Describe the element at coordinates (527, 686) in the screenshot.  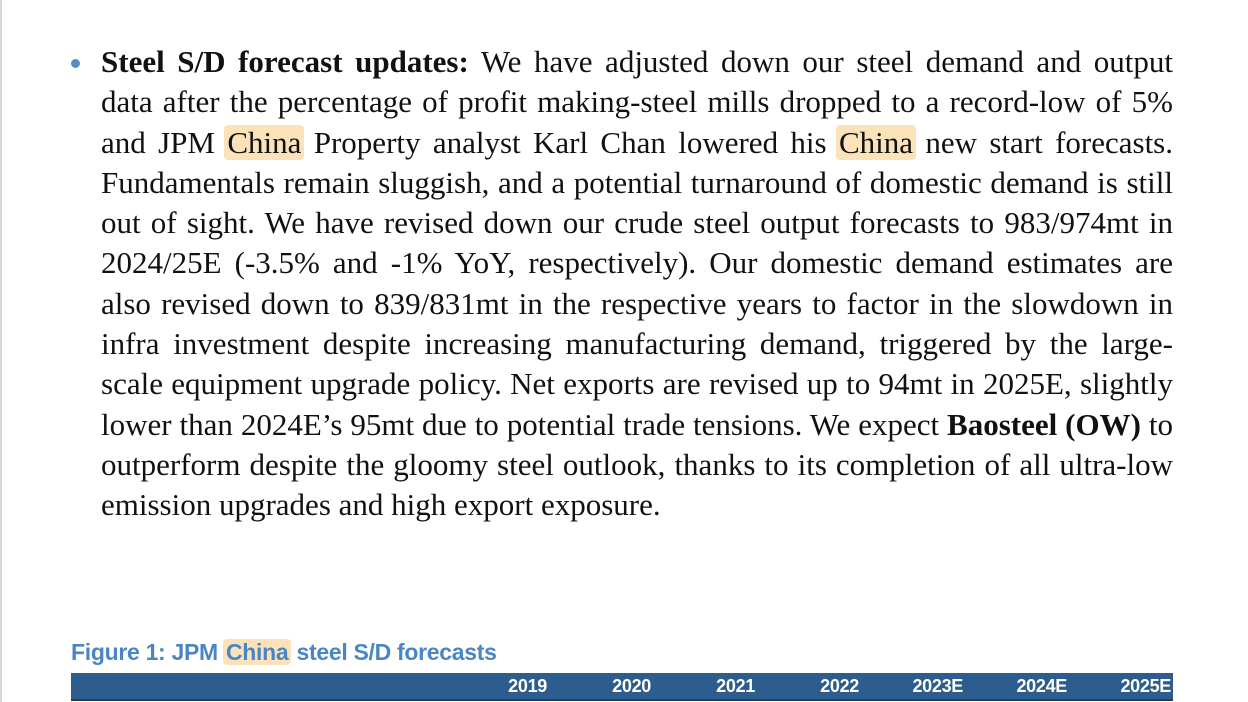
I see `year-header-cell: 2019` at that location.